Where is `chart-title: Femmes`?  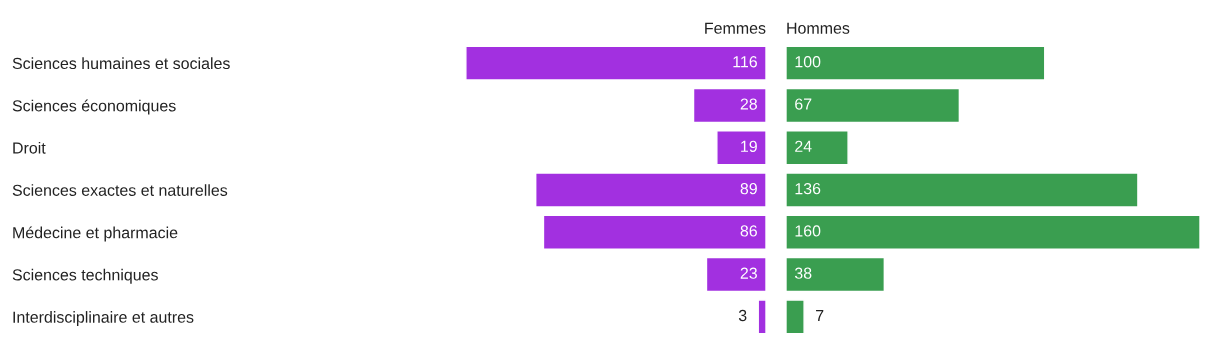 chart-title: Femmes is located at coordinates (735, 28).